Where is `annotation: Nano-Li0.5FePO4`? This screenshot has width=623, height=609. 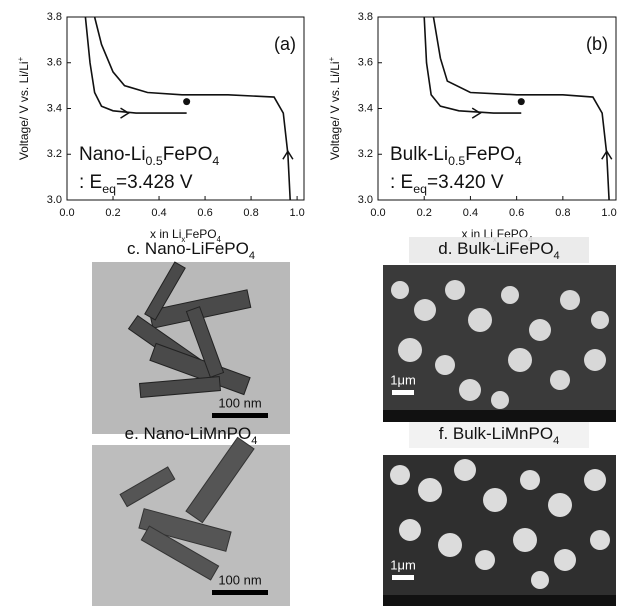
annotation: Nano-Li0.5FePO4 is located at coordinates (149, 156).